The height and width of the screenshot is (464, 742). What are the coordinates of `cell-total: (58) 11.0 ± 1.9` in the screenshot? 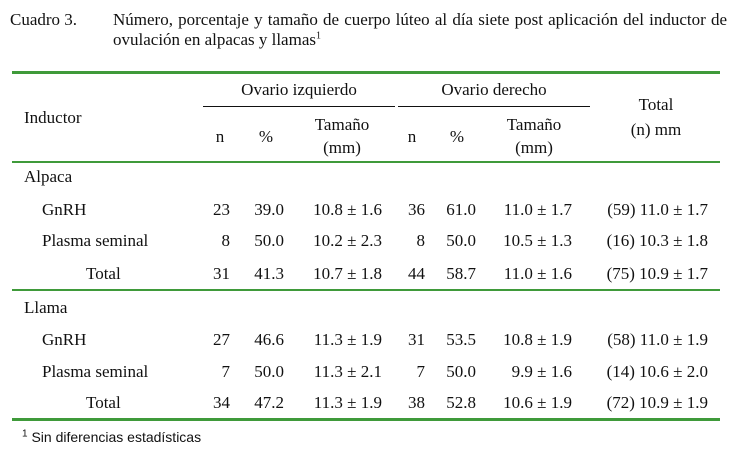 It's located at (657, 339).